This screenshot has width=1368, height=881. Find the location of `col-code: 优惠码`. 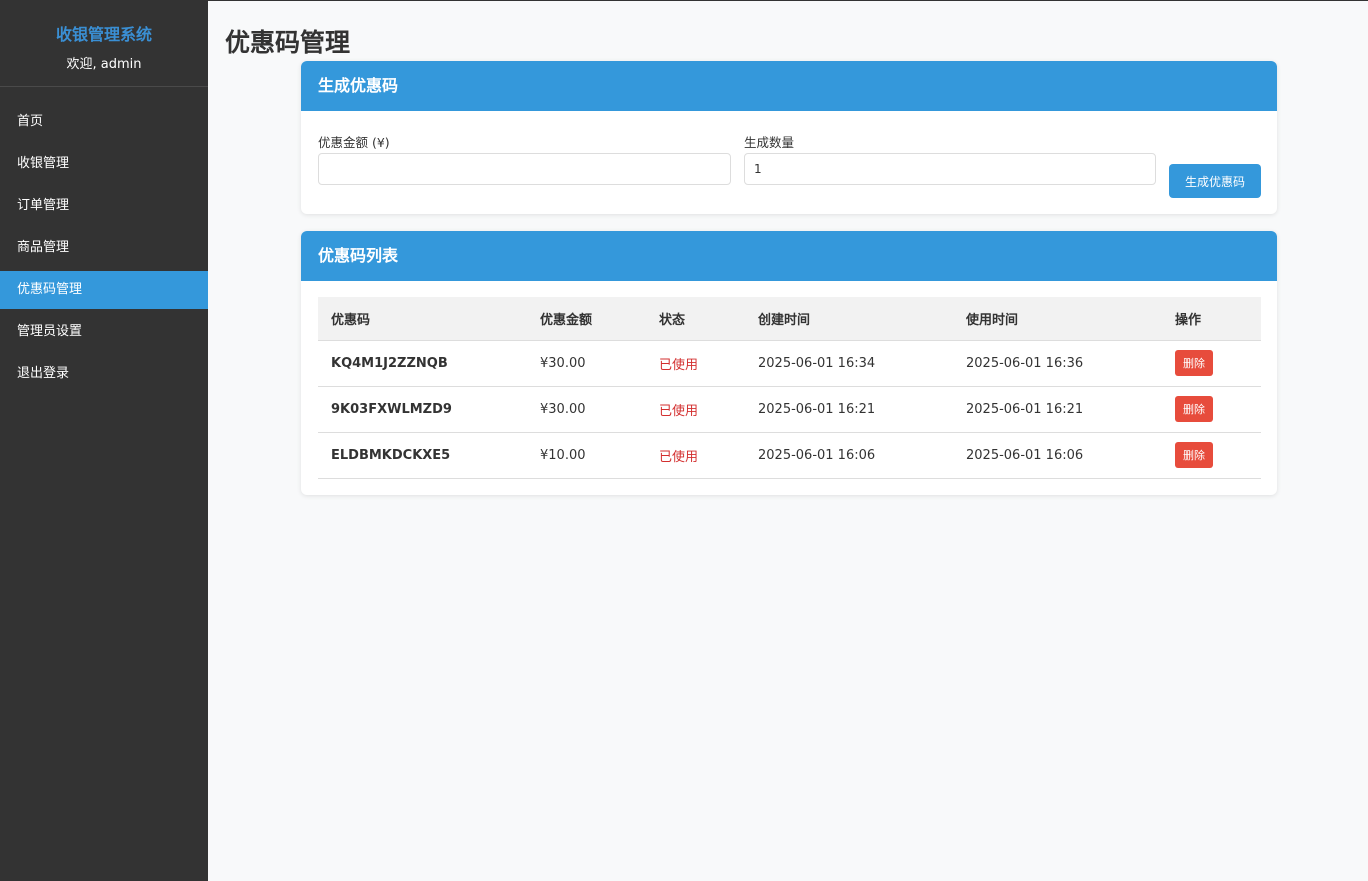

col-code: 优惠码 is located at coordinates (422, 319).